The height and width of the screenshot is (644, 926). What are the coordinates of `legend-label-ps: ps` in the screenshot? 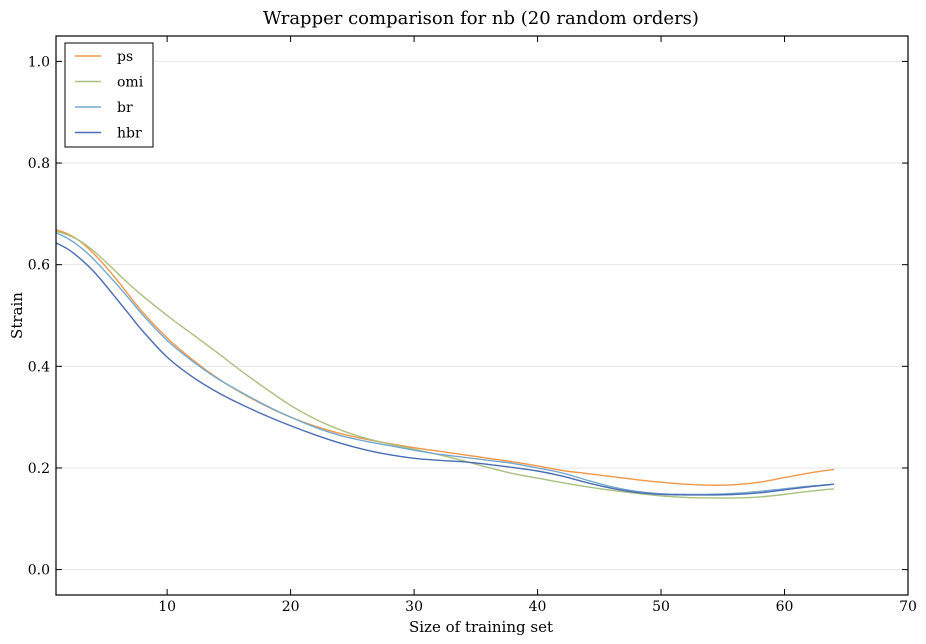 It's located at (125, 57).